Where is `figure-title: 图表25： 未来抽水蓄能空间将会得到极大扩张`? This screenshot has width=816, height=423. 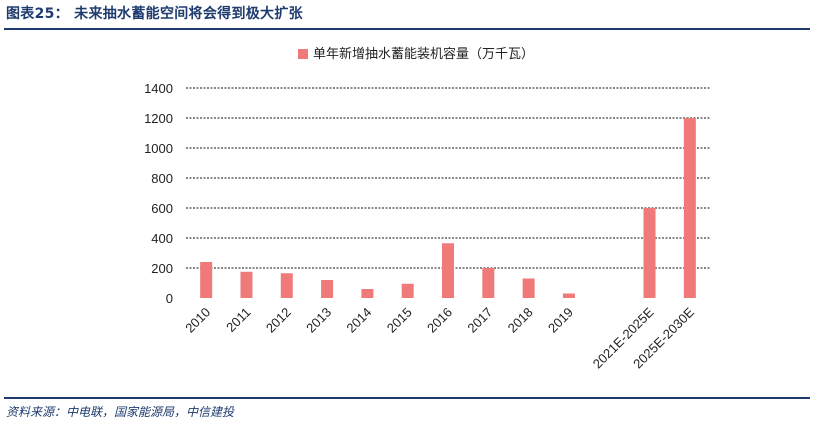
figure-title: 图表25： 未来抽水蓄能空间将会得到极大扩张 is located at coordinates (154, 14).